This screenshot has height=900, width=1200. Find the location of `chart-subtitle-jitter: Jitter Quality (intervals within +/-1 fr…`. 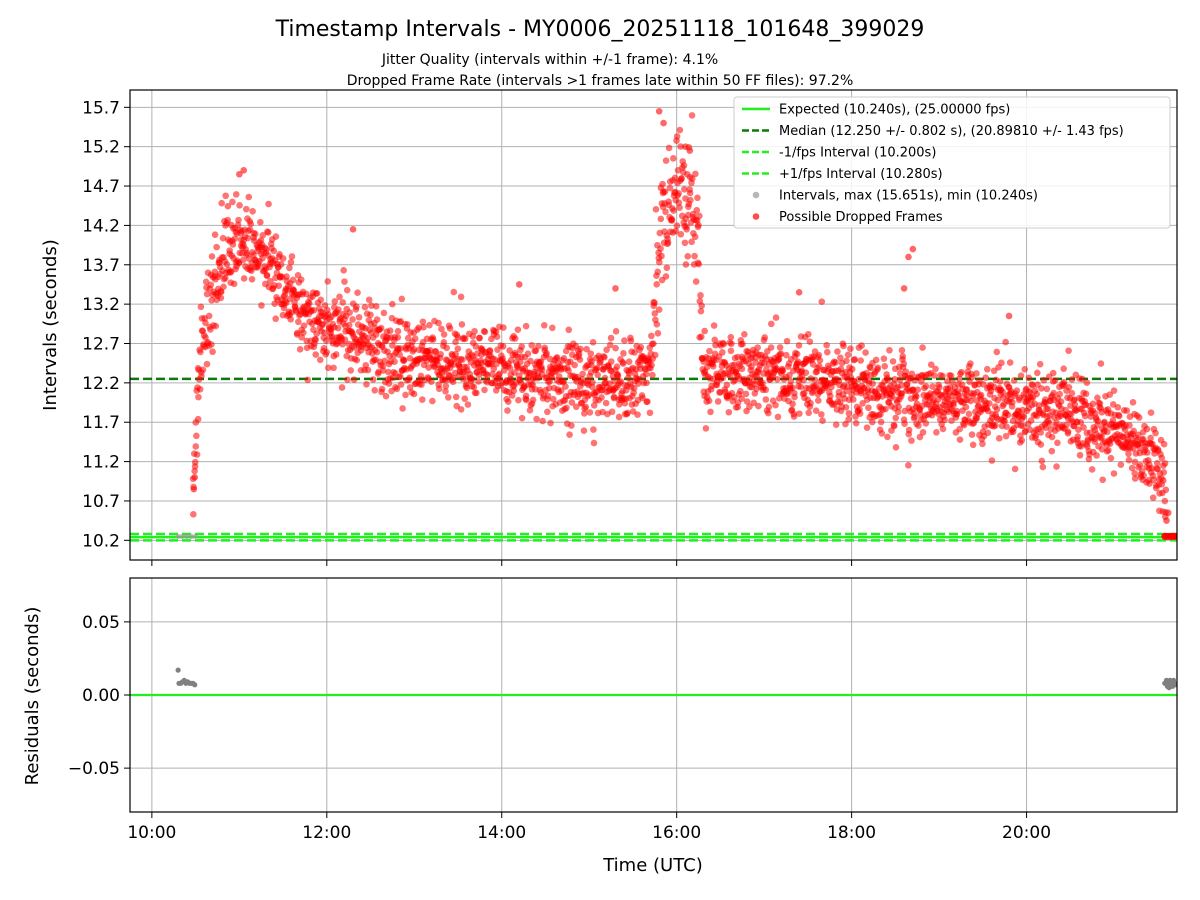

chart-subtitle-jitter: Jitter Quality (intervals within +/-1 fr… is located at coordinates (549, 60).